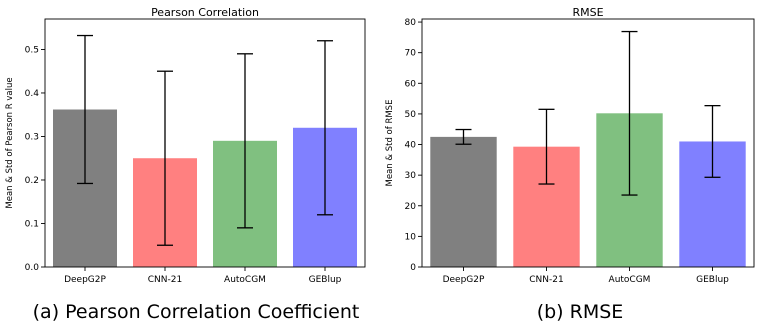  I want to click on y-tick-label: 0.1, so click(32, 224).